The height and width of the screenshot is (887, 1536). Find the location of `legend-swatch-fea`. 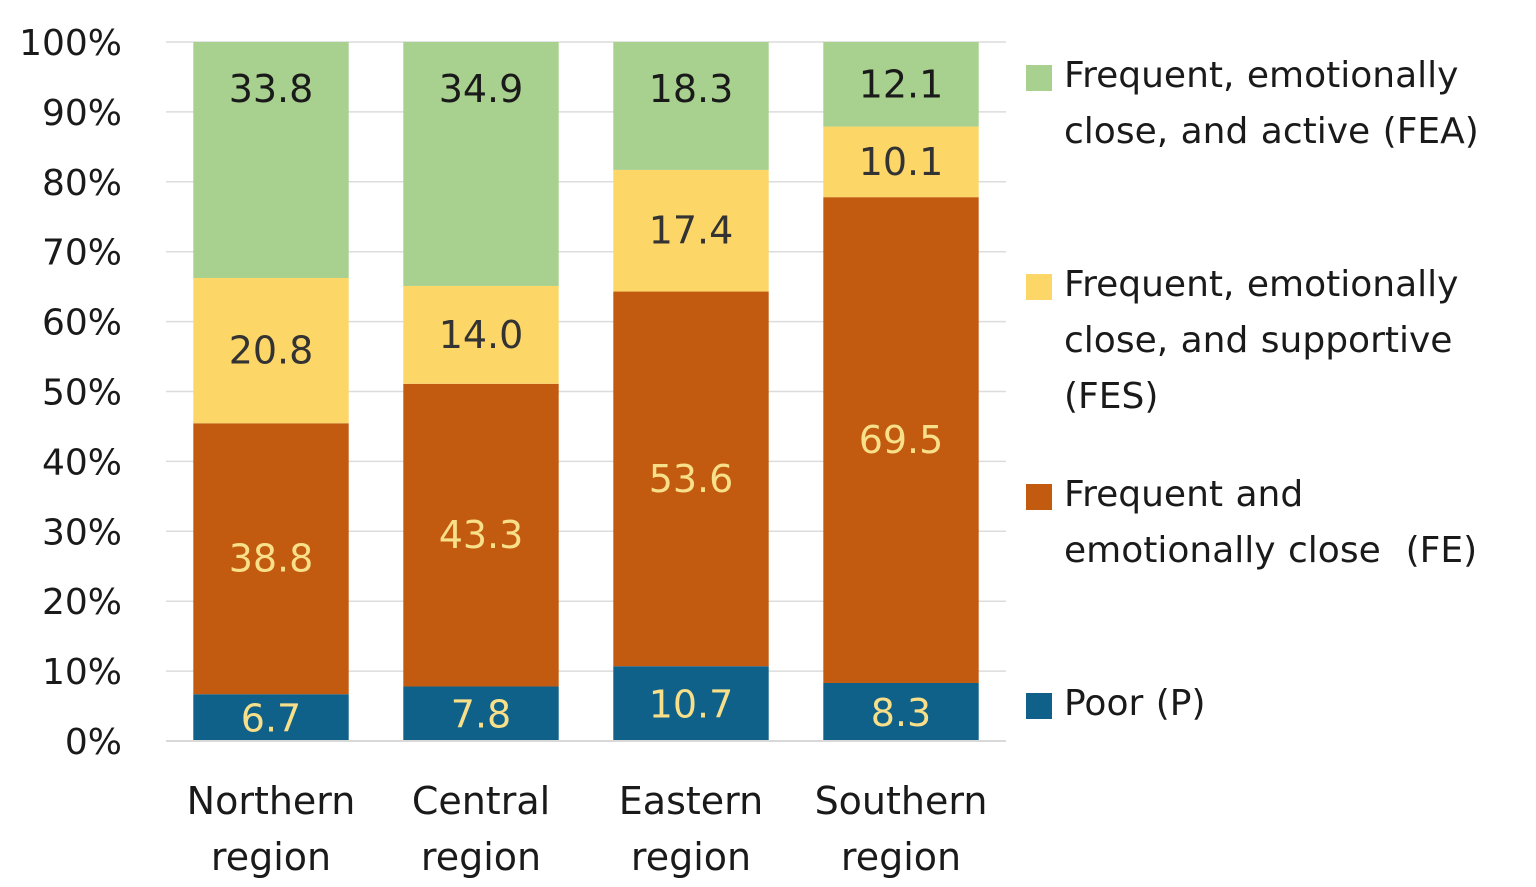

legend-swatch-fea is located at coordinates (1039, 78).